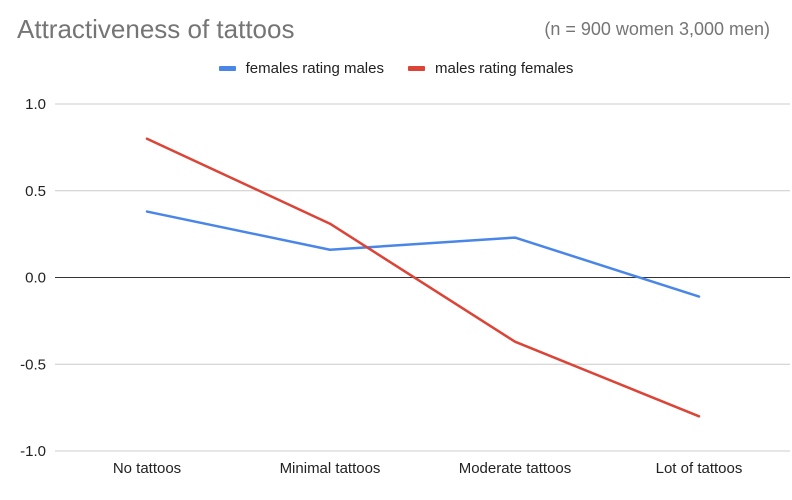 This screenshot has width=792, height=500. What do you see at coordinates (35, 278) in the screenshot?
I see `y-tick-label: 0.0` at bounding box center [35, 278].